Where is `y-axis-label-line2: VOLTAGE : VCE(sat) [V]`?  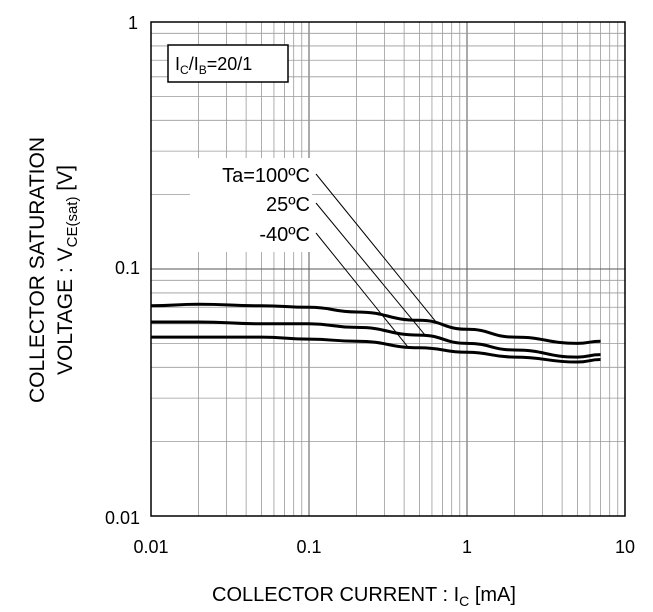 y-axis-label-line2: VOLTAGE : VCE(sat) [V] is located at coordinates (67, 270).